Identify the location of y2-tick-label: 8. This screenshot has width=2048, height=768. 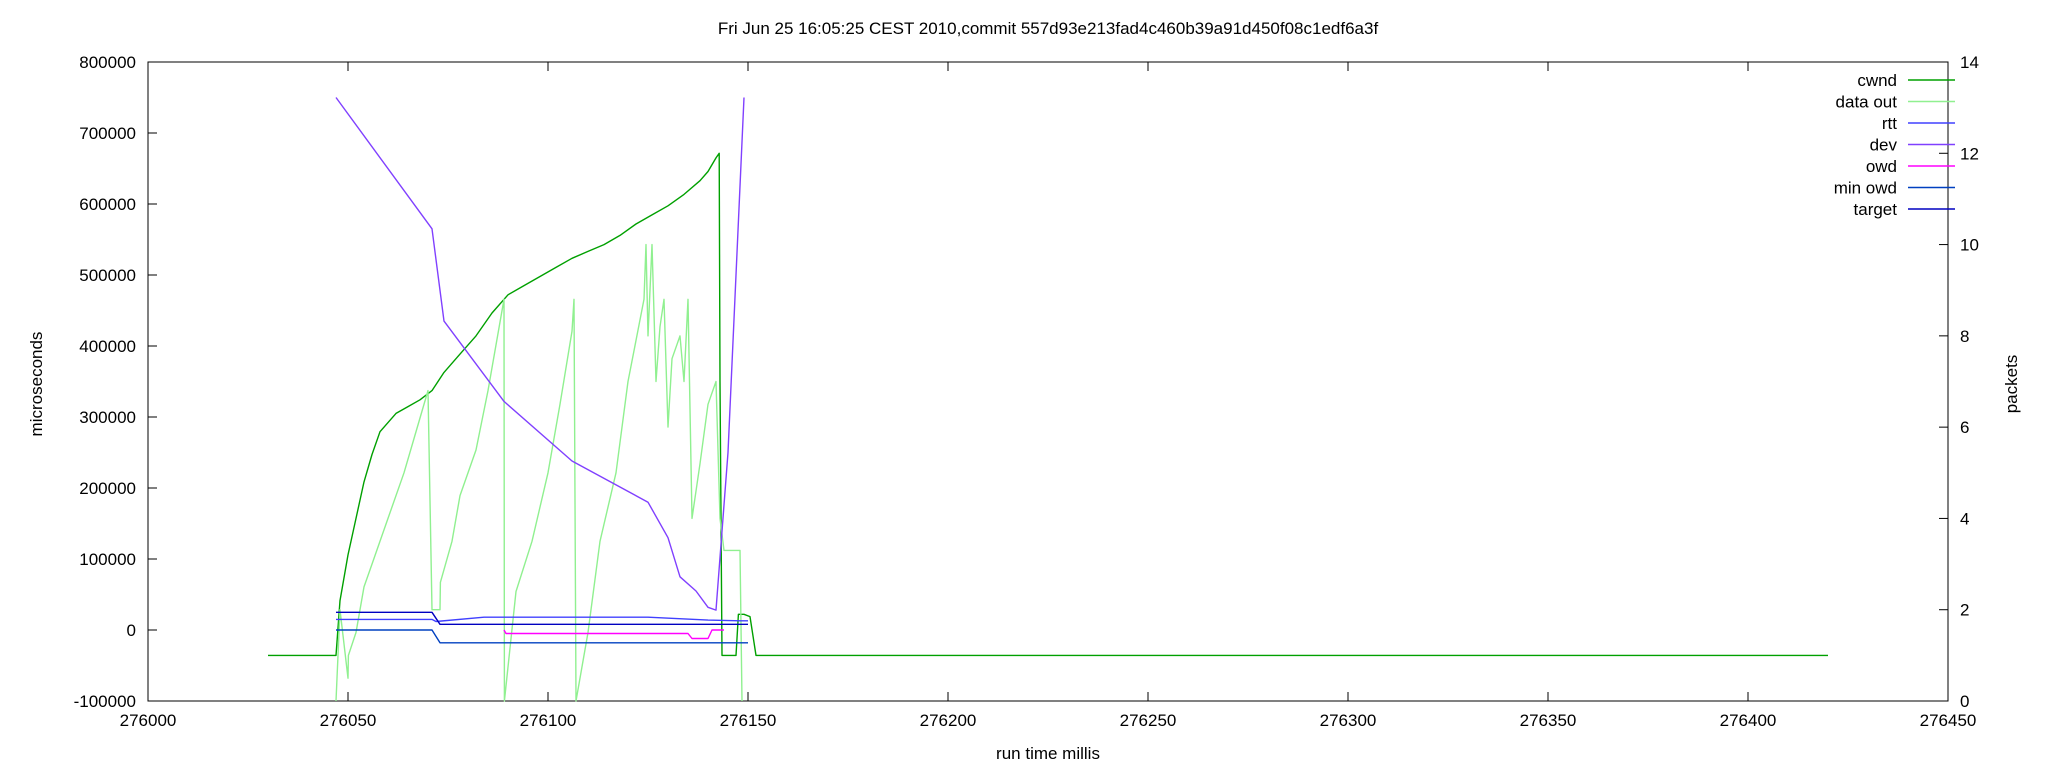
(1964, 336).